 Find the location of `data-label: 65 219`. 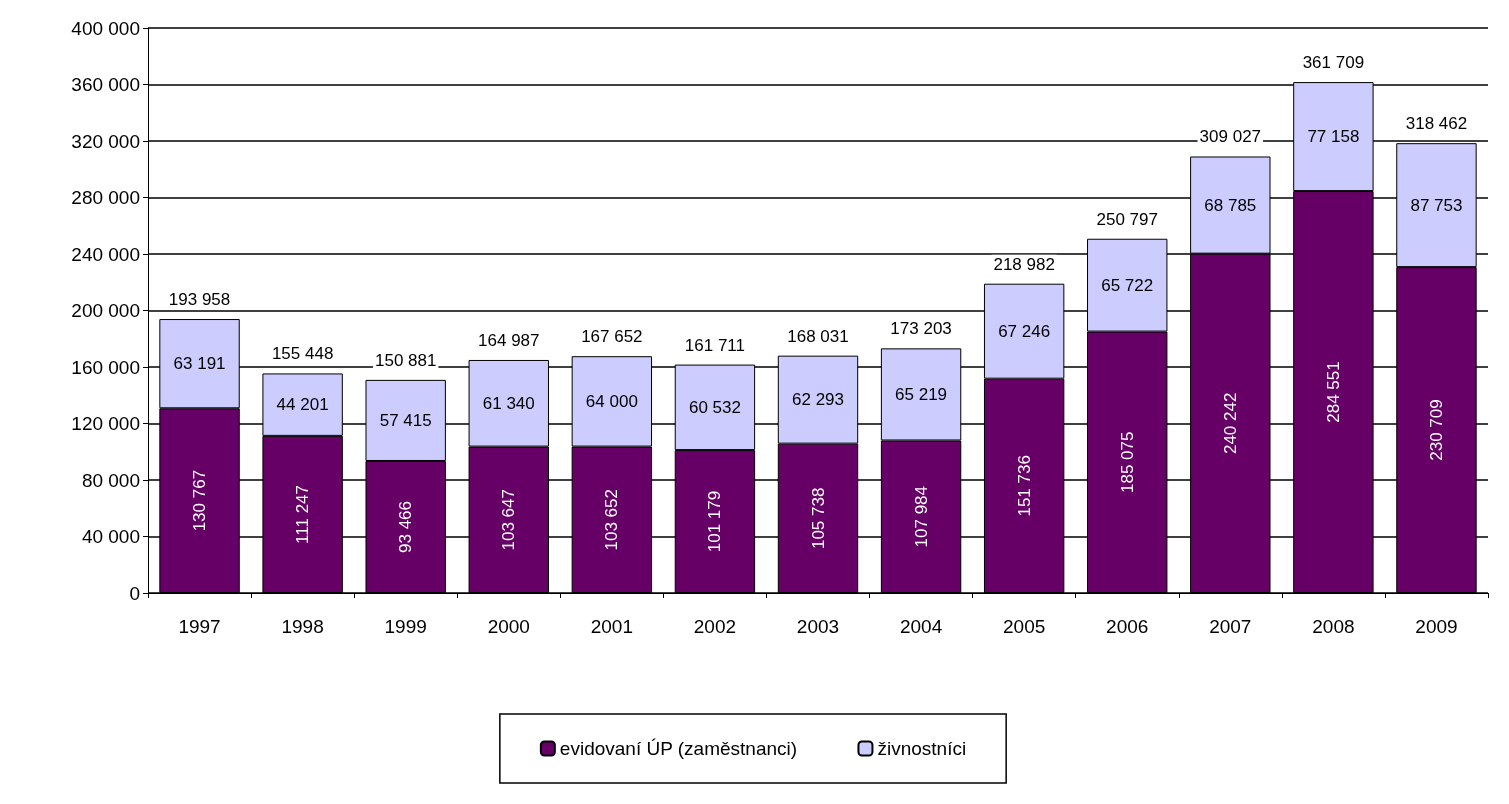

data-label: 65 219 is located at coordinates (921, 394).